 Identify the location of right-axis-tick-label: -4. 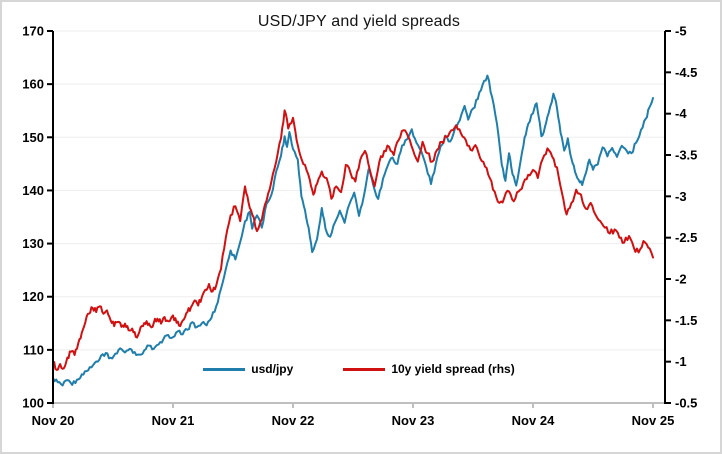
(681, 113).